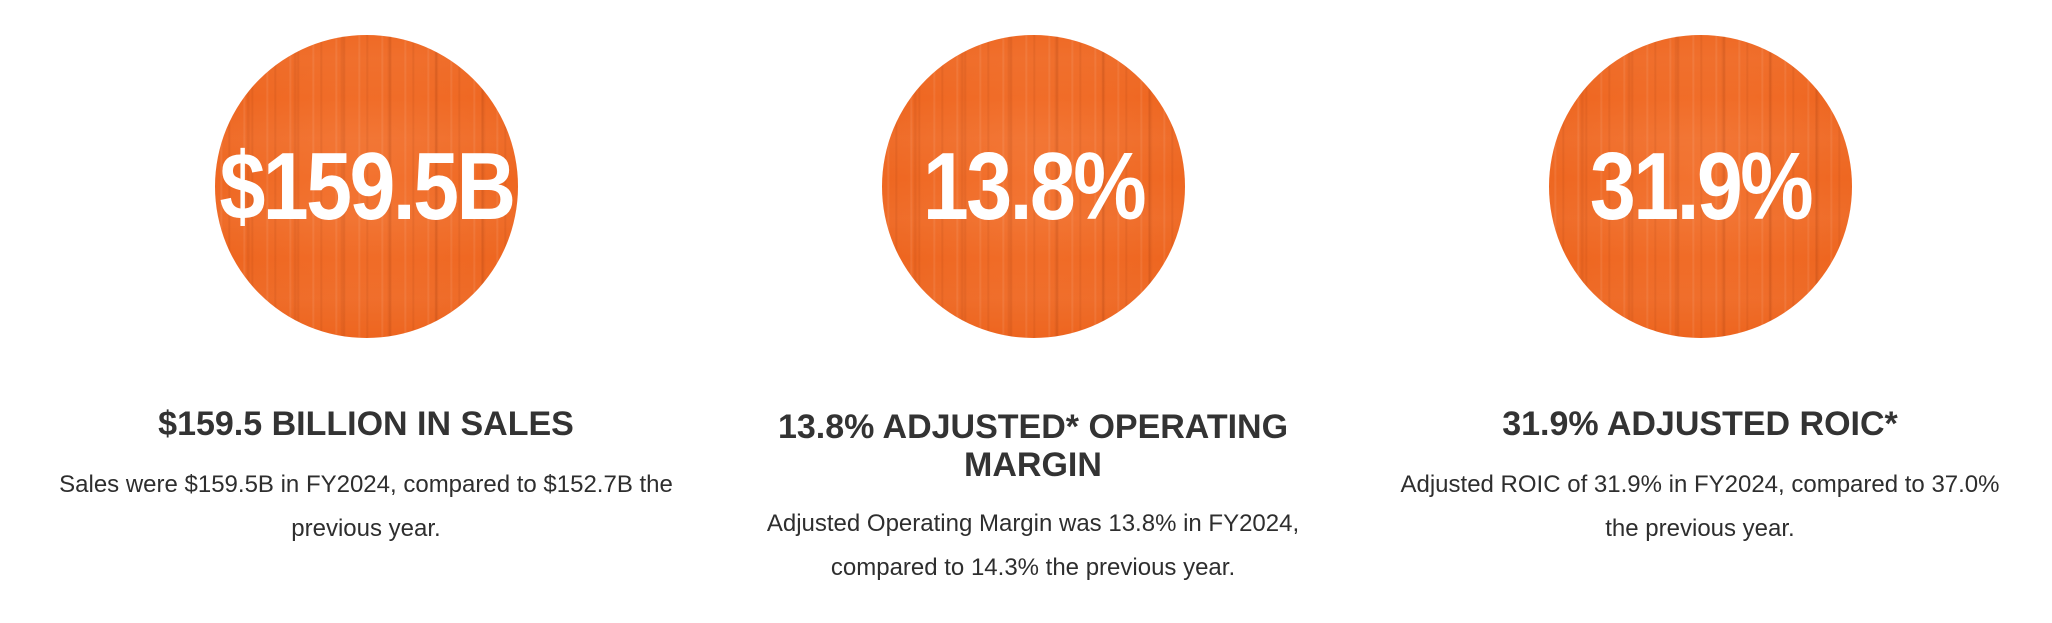  What do you see at coordinates (1700, 424) in the screenshot?
I see `roic-heading: 31.9% ADJUSTED ROIC*` at bounding box center [1700, 424].